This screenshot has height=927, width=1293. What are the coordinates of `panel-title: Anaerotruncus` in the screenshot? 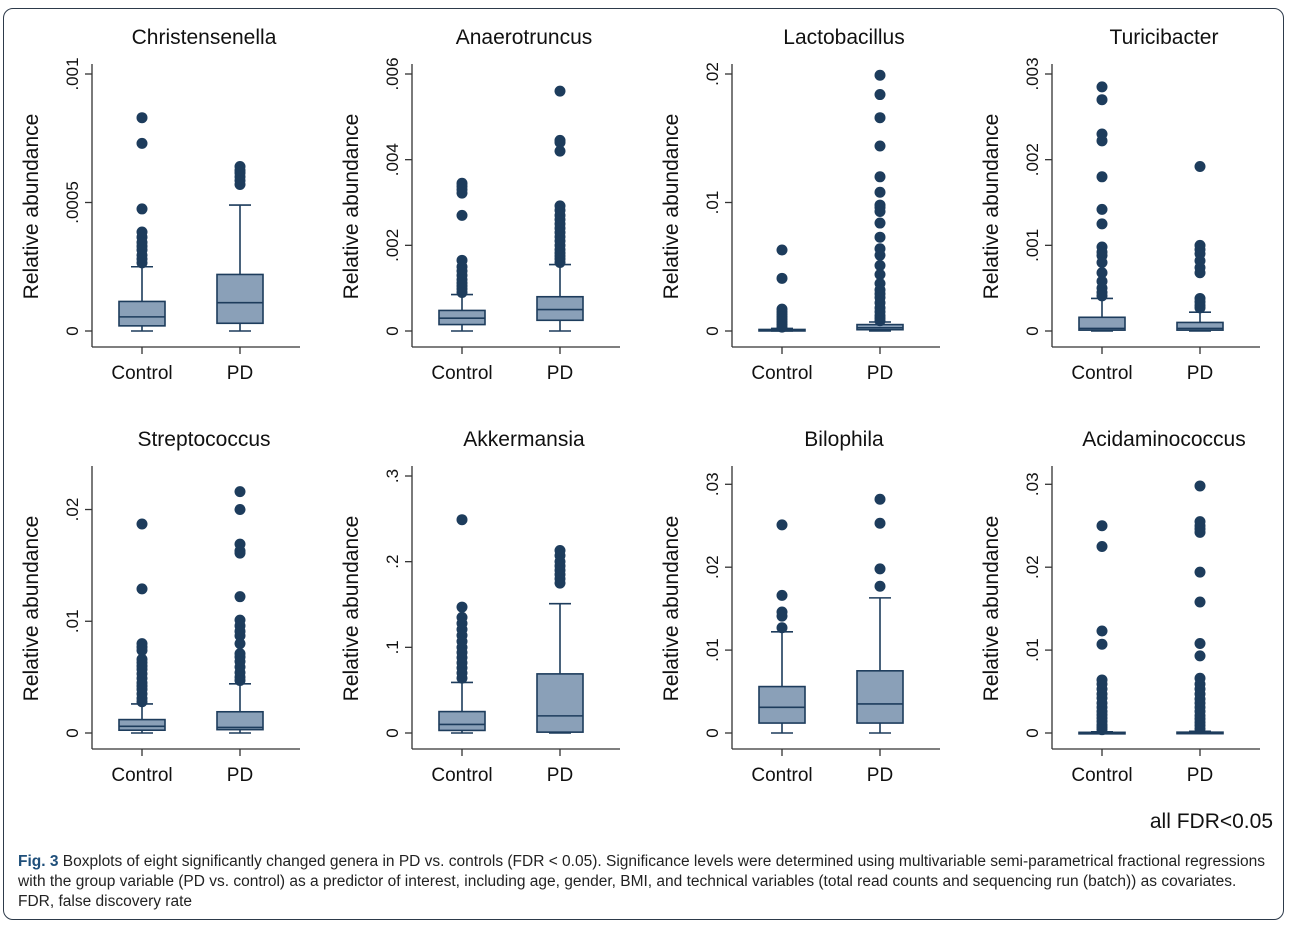 It's located at (524, 37).